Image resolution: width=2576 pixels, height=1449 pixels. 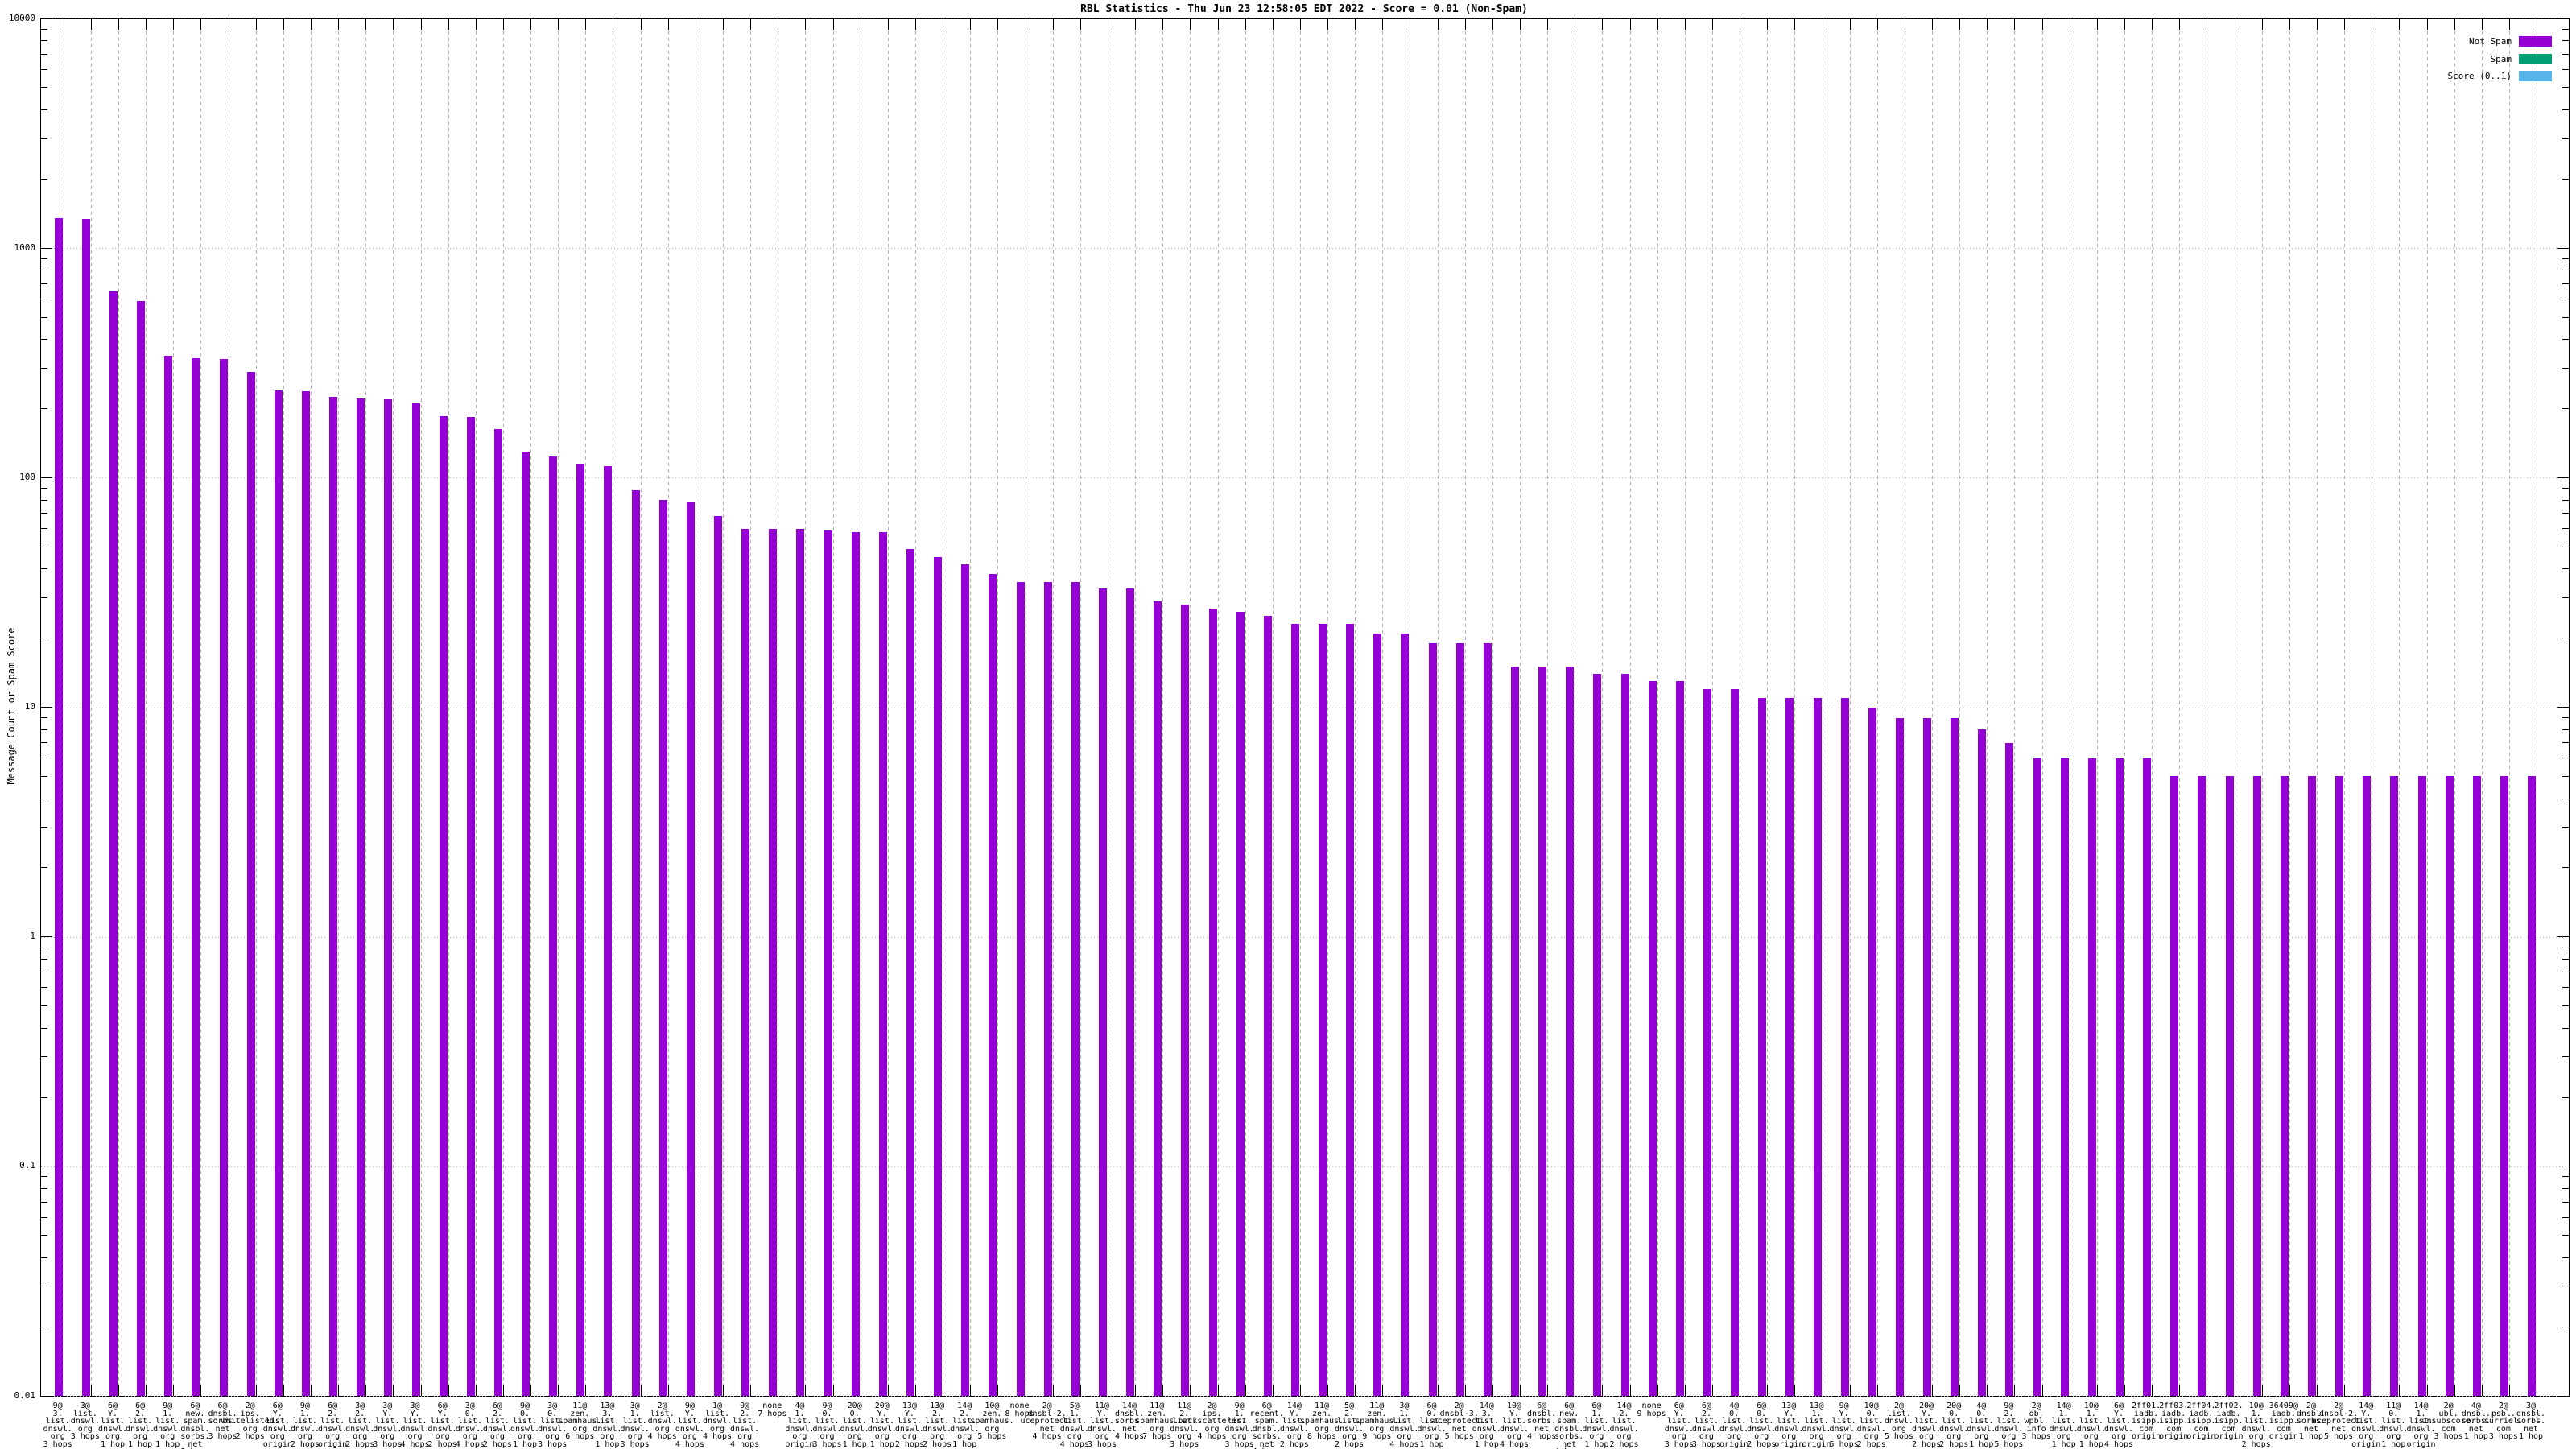 What do you see at coordinates (112, 1425) in the screenshot?
I see `x-tick-label: 6@ Y. list. dnswl. org 1 hop` at bounding box center [112, 1425].